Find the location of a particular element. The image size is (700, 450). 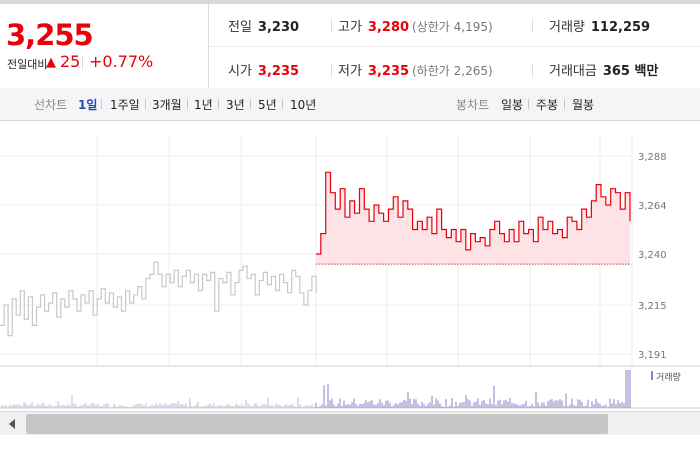

volume-label: 거래량 is located at coordinates (567, 27).